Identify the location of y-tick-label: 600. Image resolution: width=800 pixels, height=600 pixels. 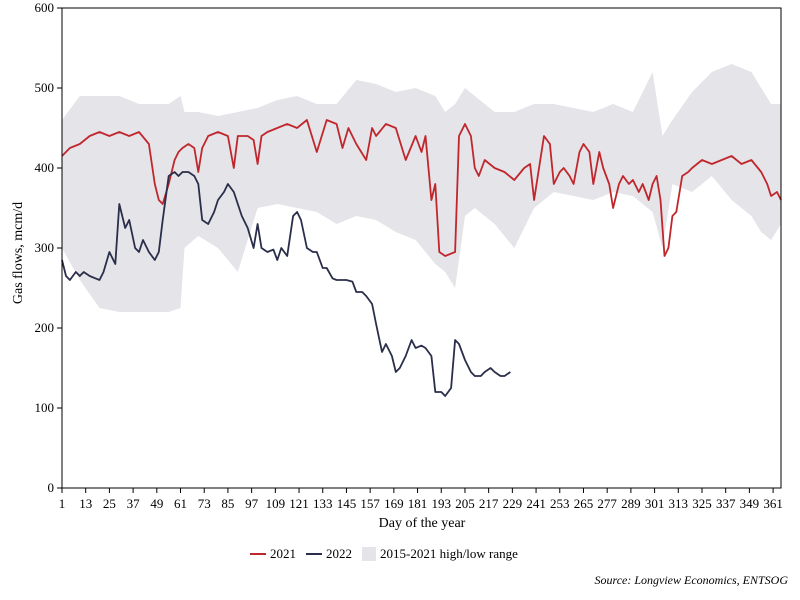
(45, 7).